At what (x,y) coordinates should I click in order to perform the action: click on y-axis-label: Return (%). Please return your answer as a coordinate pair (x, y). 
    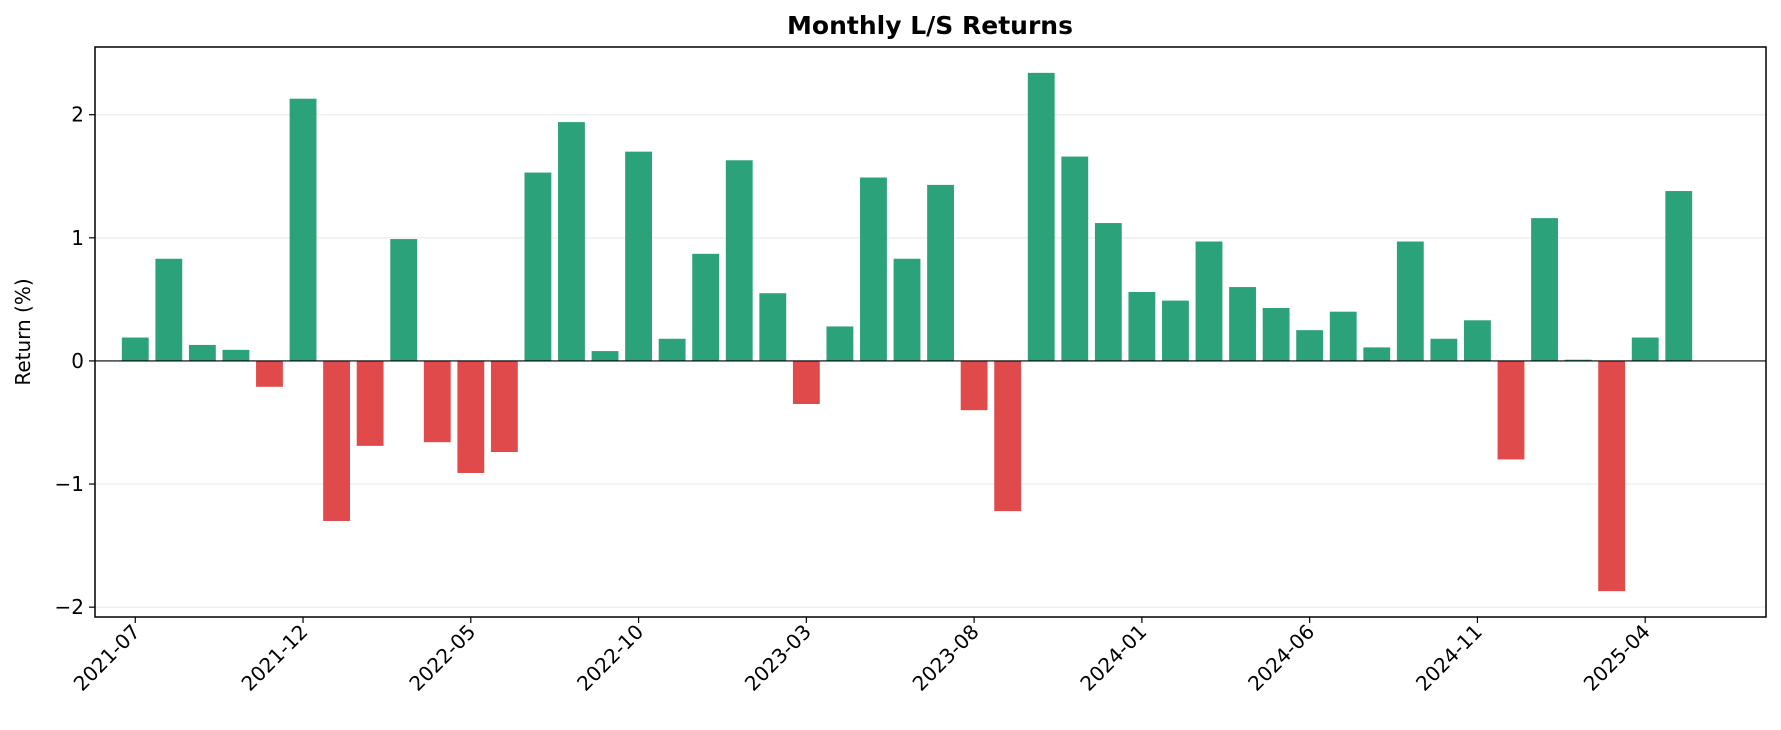
    Looking at the image, I should click on (23, 331).